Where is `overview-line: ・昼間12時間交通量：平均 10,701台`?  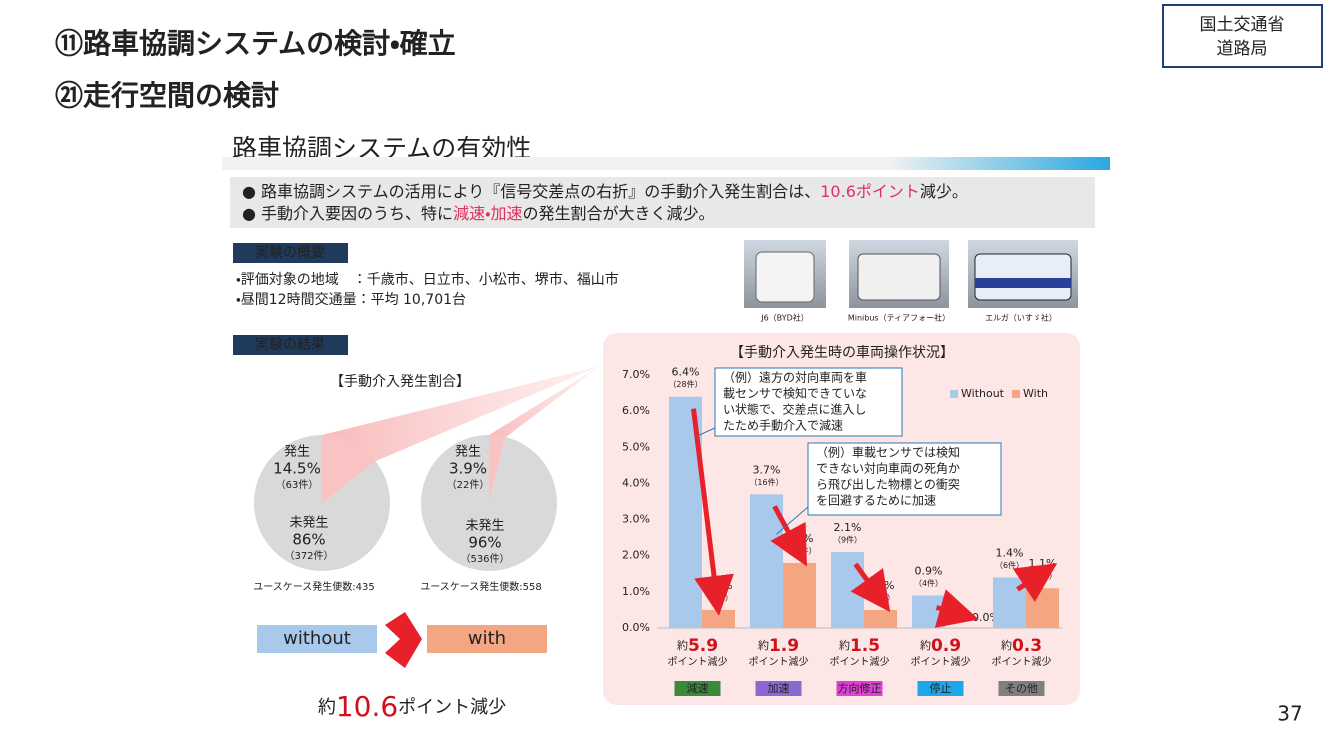 overview-line: ・昼間12時間交通量：平均 10,701台 is located at coordinates (351, 300).